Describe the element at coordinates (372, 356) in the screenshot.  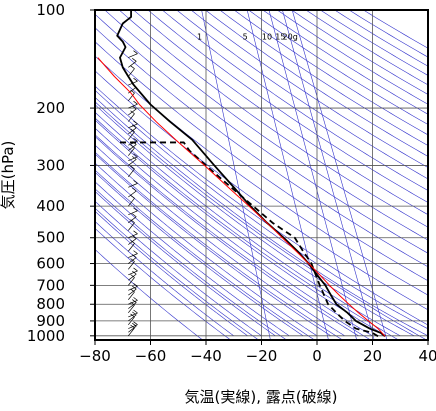
I see `x-tick-label: 20` at that location.